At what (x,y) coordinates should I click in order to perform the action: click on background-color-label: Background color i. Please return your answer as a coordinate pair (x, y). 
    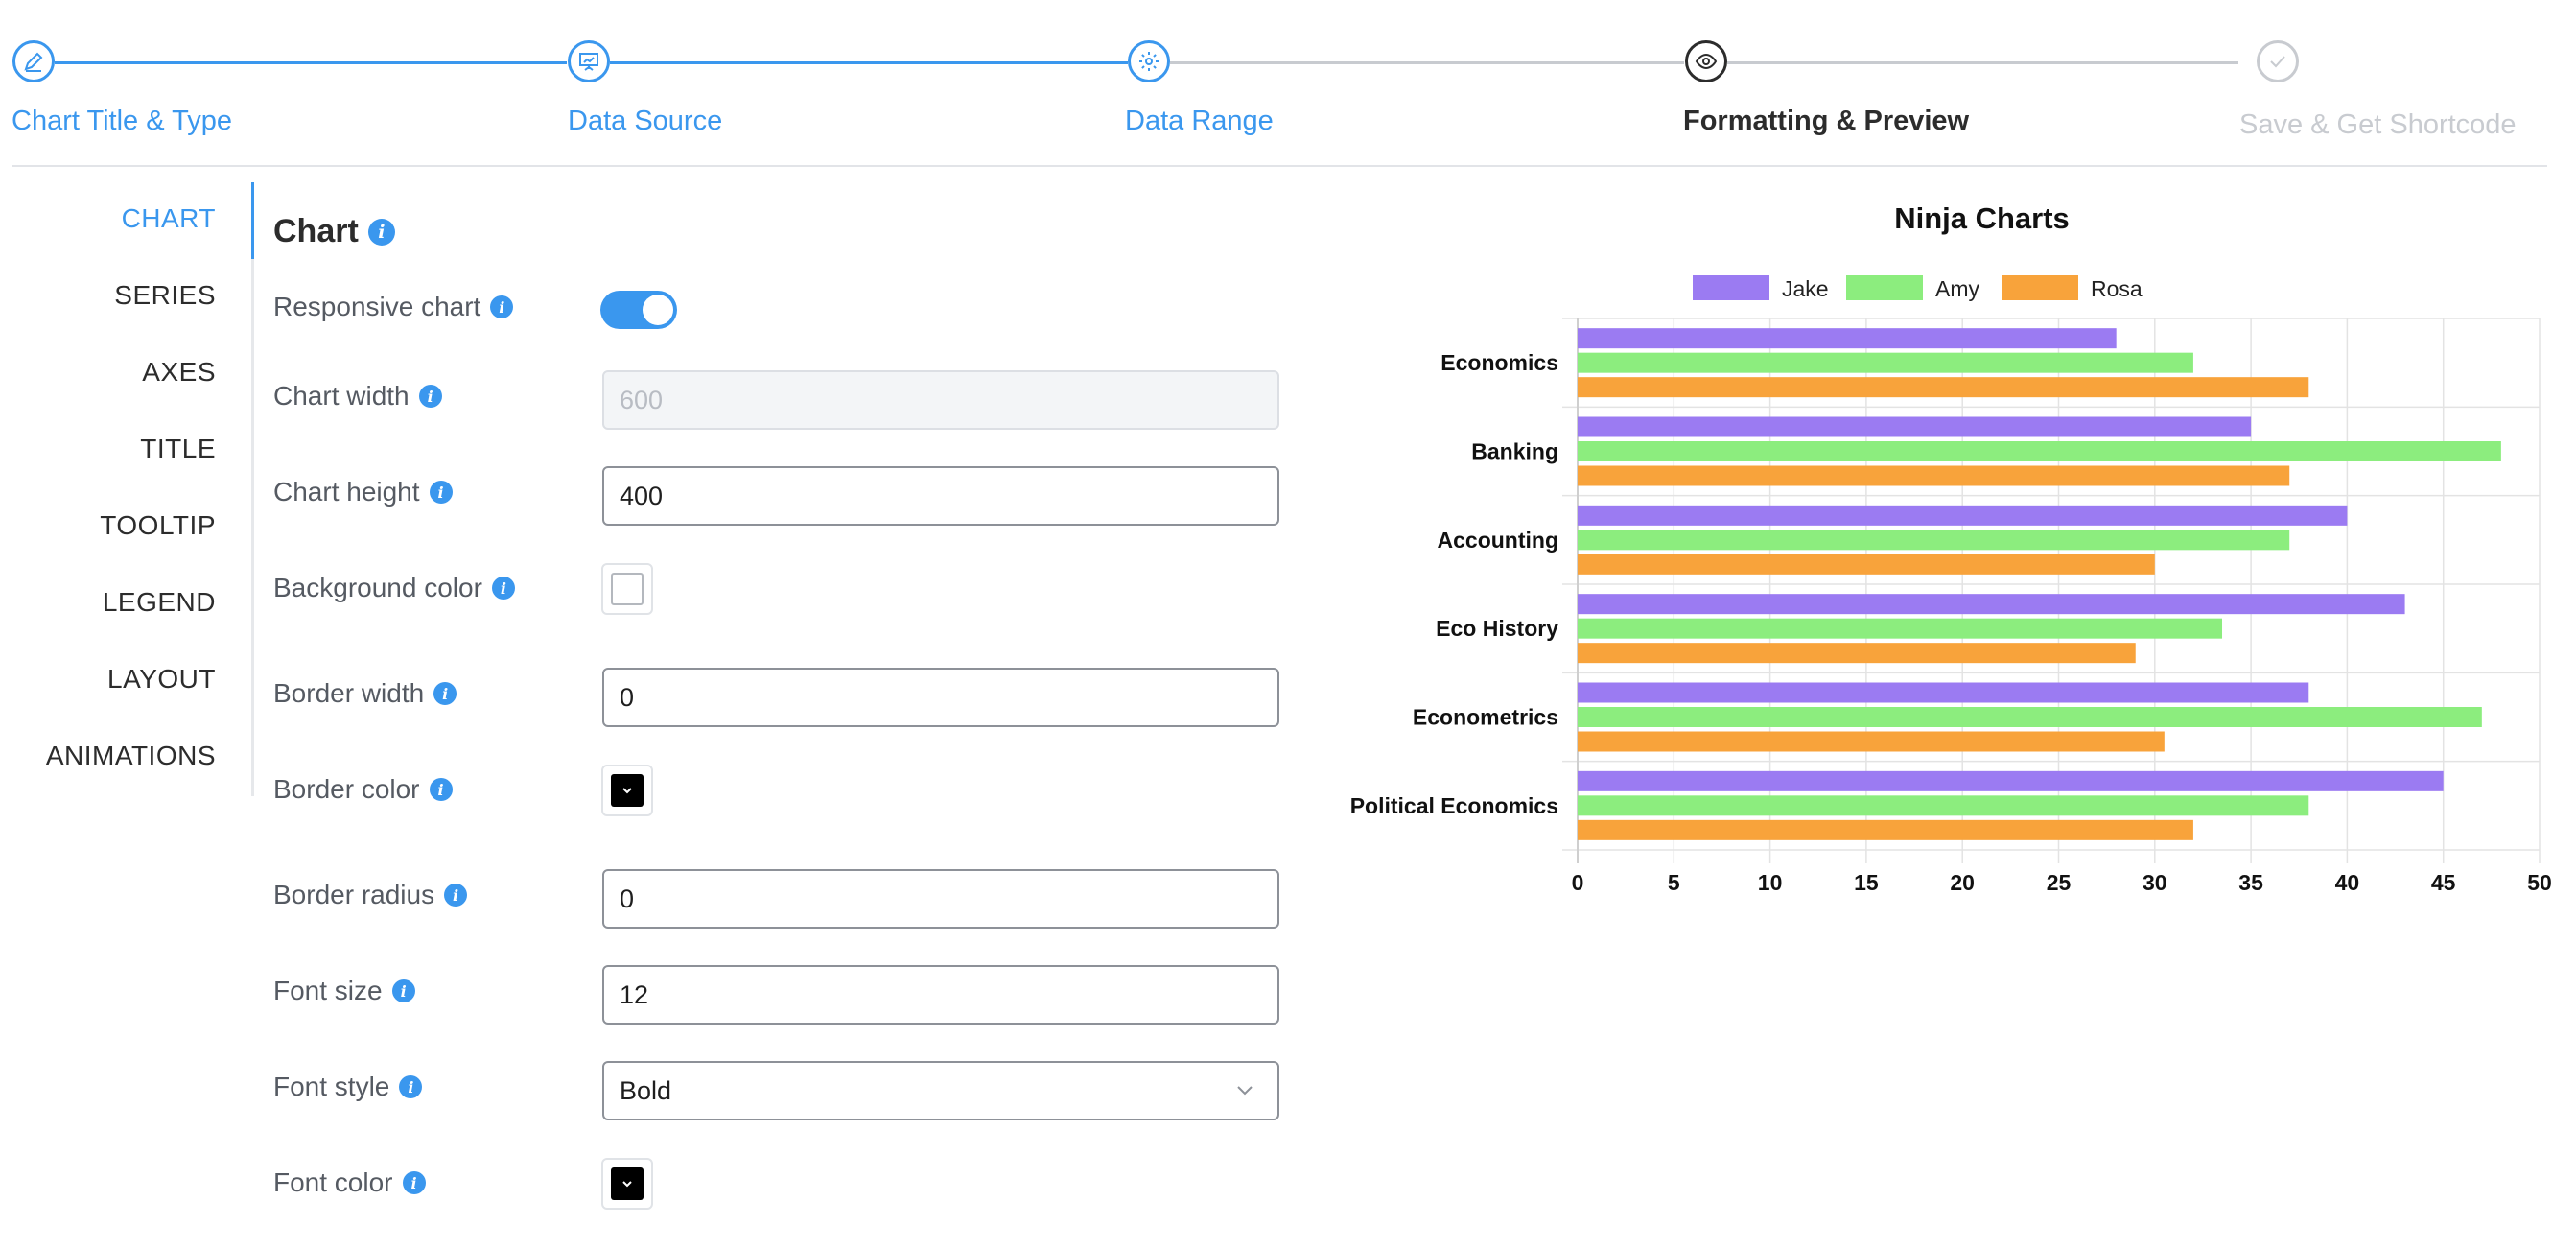
    Looking at the image, I should click on (394, 588).